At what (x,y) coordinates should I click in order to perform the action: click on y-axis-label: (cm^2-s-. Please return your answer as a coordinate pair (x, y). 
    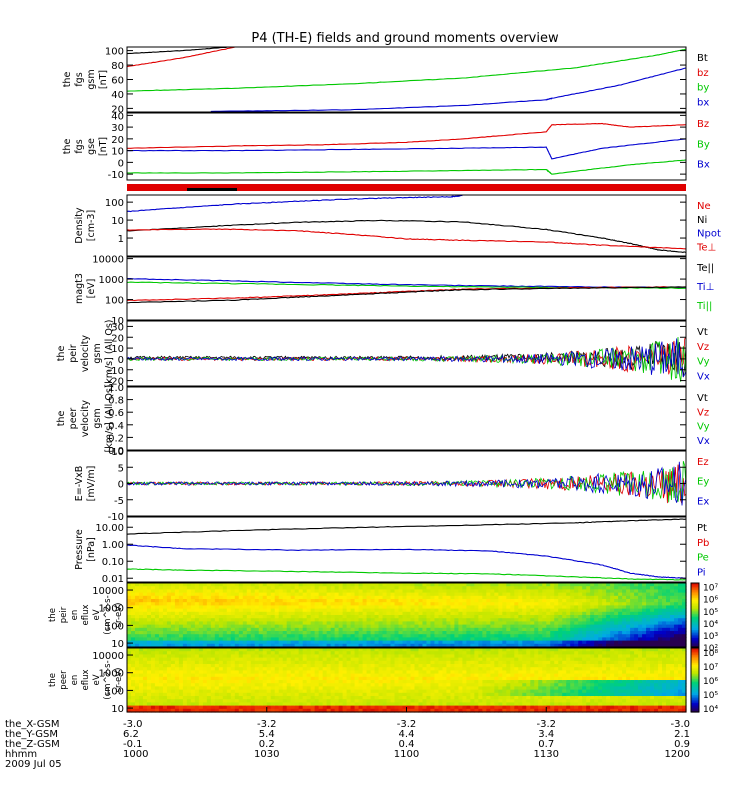
    Looking at the image, I should click on (108, 614).